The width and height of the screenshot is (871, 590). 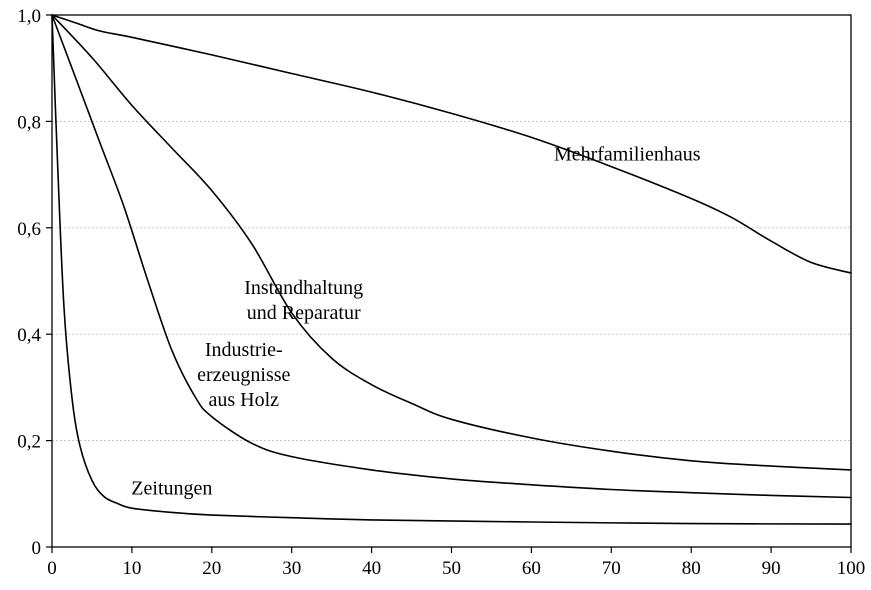 I want to click on series-label-industrie: erzeugnisse, so click(x=243, y=375).